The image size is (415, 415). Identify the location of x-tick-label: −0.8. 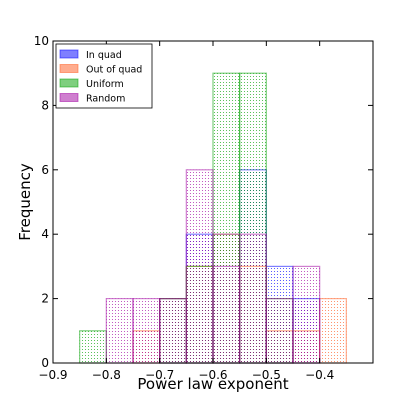
(106, 375).